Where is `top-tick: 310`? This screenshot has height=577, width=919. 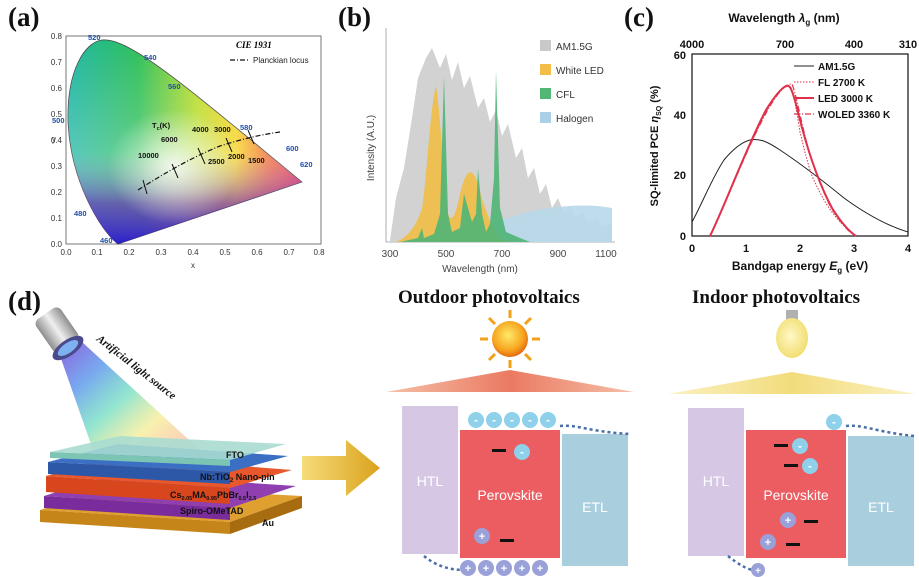 top-tick: 310 is located at coordinates (908, 45).